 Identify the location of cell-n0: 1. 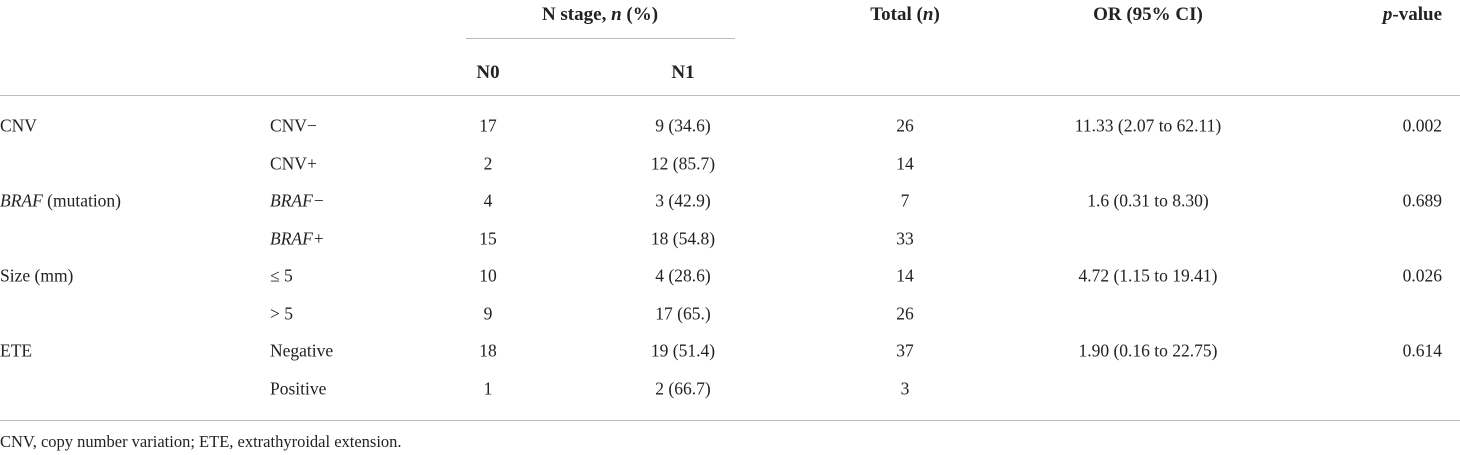
(488, 388).